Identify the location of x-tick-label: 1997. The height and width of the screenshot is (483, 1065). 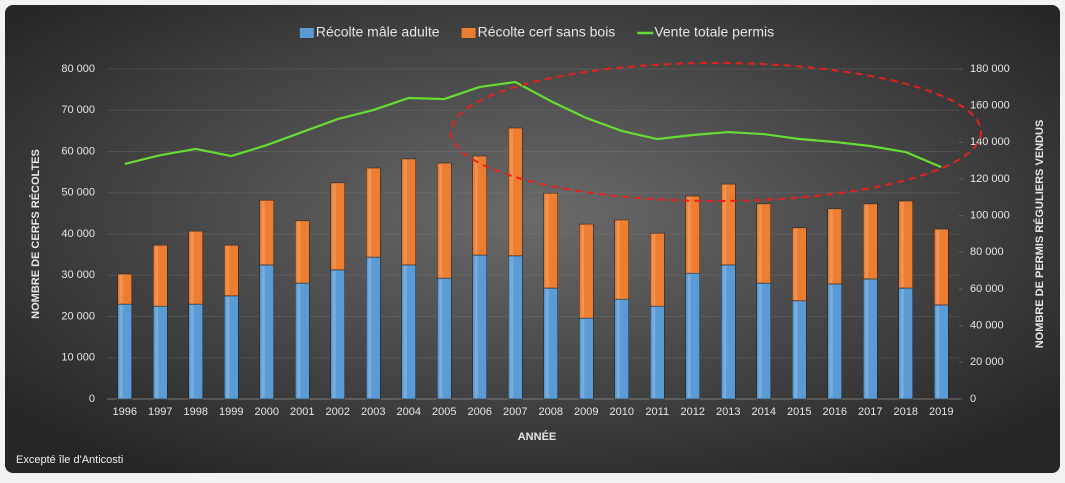
(160, 412).